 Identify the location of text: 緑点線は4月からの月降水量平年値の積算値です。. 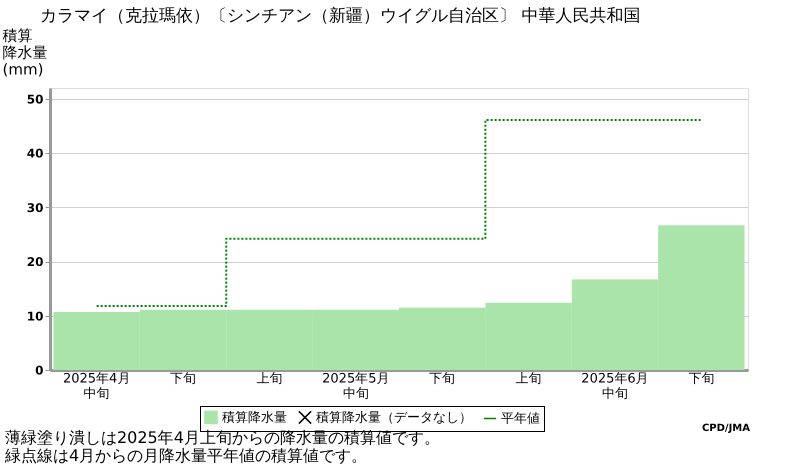
(186, 455).